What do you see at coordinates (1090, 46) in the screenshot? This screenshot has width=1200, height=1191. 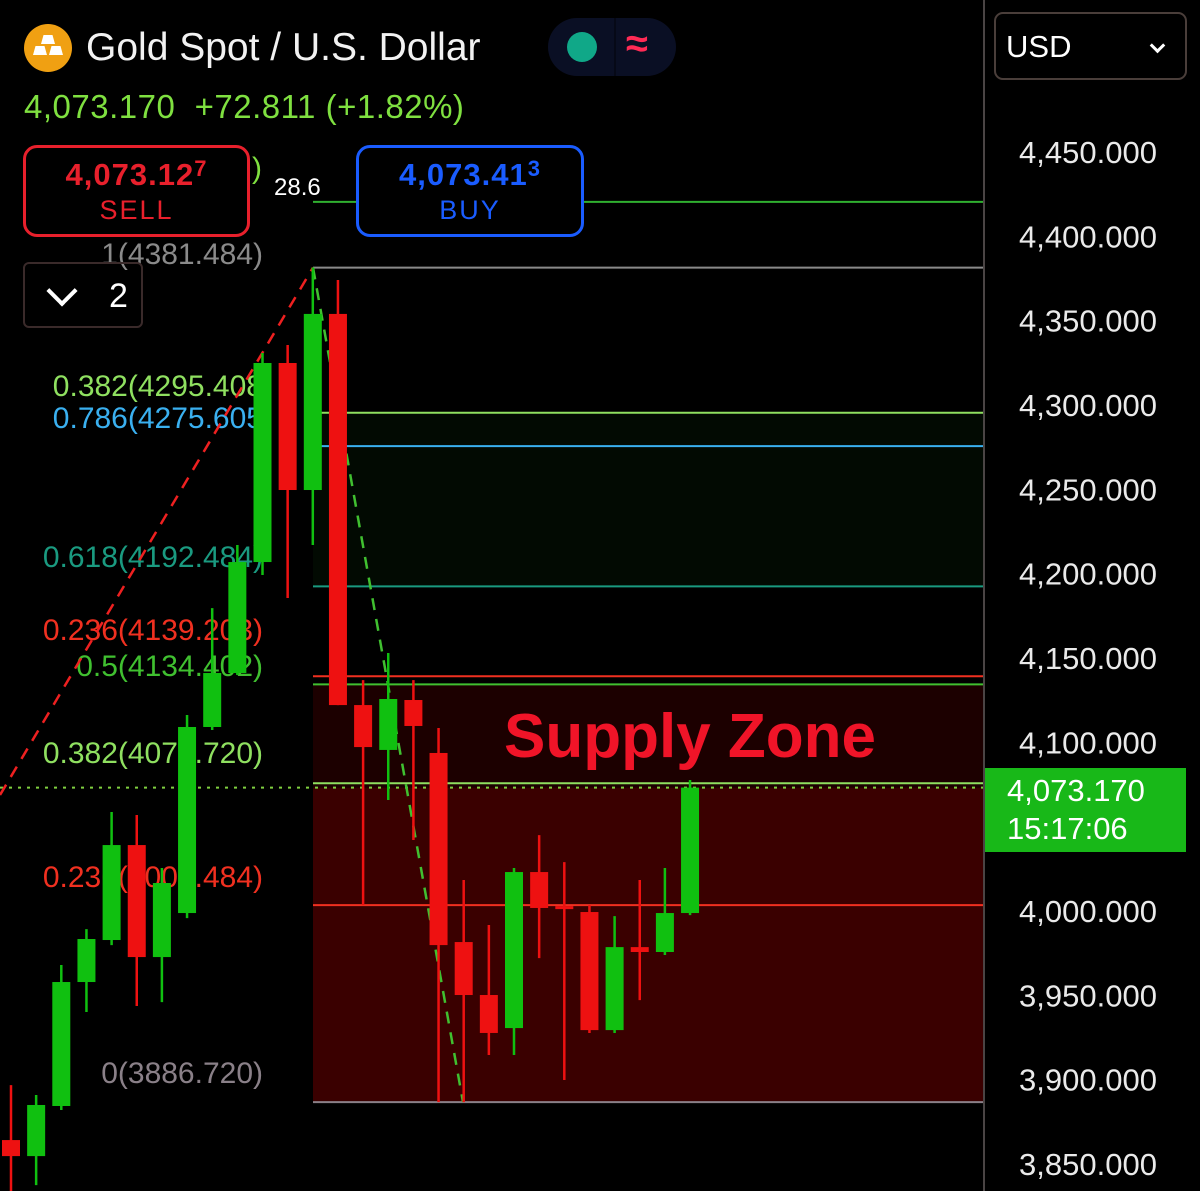 I see `currency-select: USD` at bounding box center [1090, 46].